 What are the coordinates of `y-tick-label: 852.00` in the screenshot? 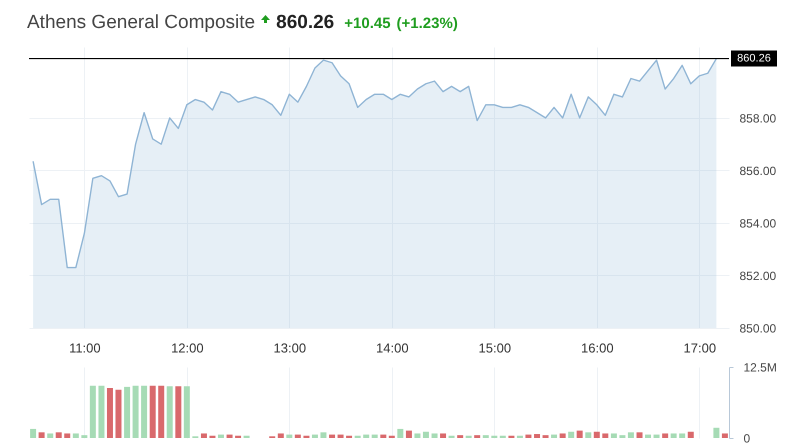 It's located at (758, 275).